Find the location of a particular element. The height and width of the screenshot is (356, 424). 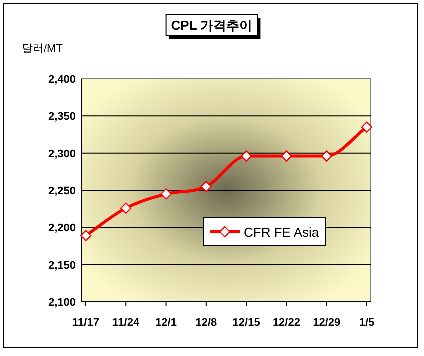

x-tick-label: 12/8 is located at coordinates (207, 323).